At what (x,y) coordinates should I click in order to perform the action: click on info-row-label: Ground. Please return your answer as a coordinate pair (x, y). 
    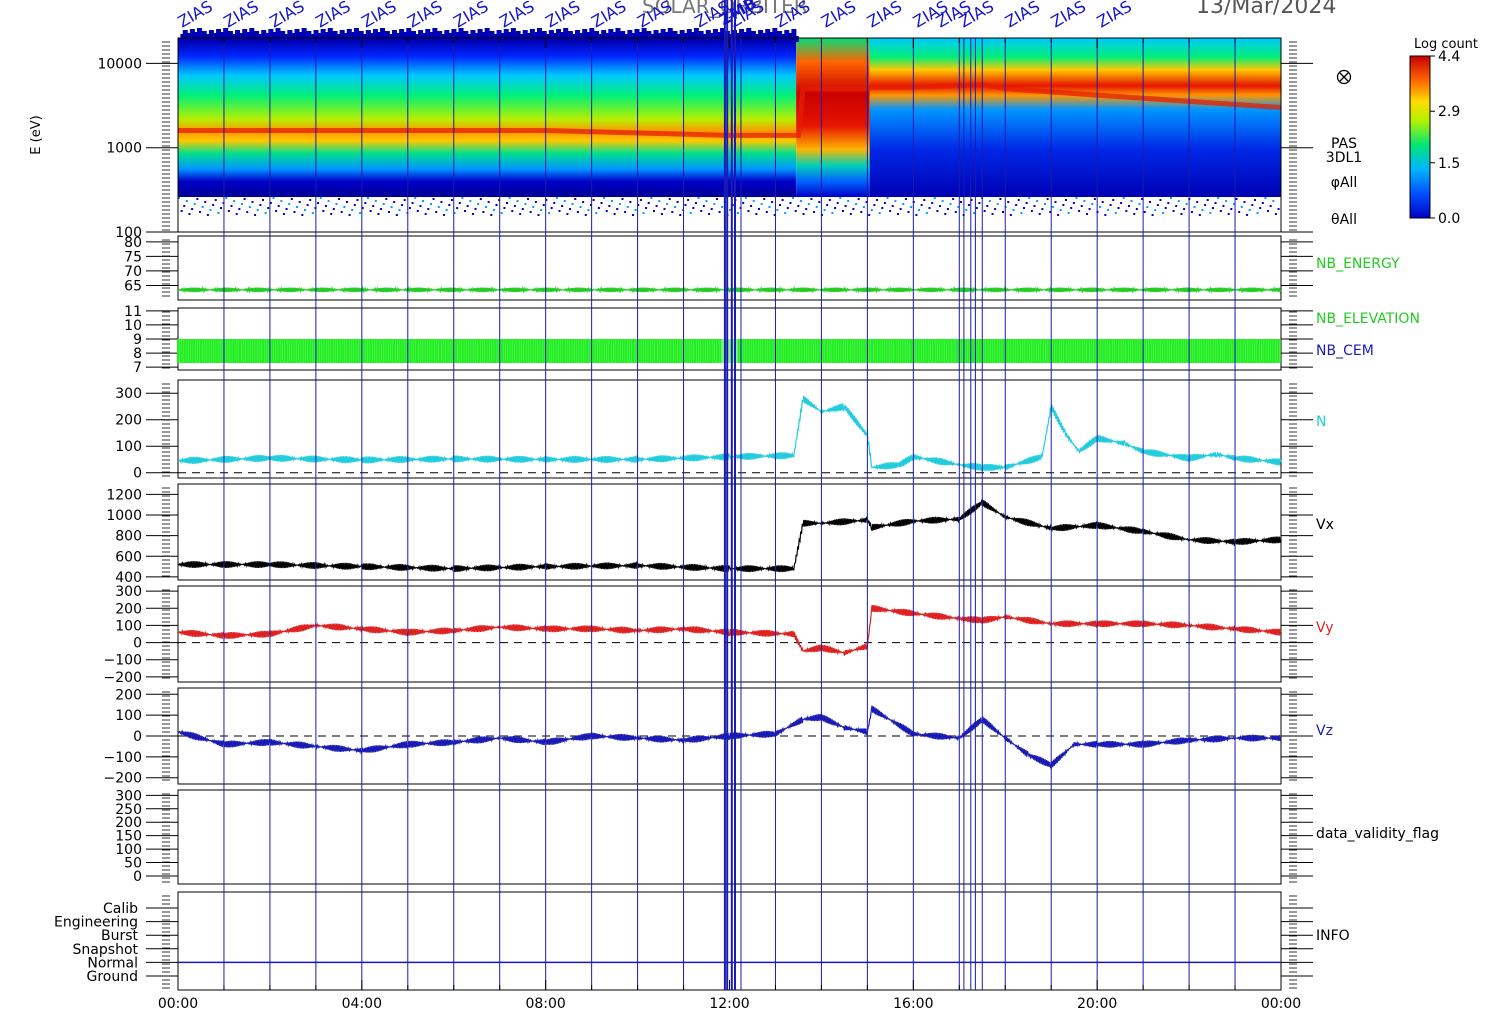
    Looking at the image, I should click on (113, 977).